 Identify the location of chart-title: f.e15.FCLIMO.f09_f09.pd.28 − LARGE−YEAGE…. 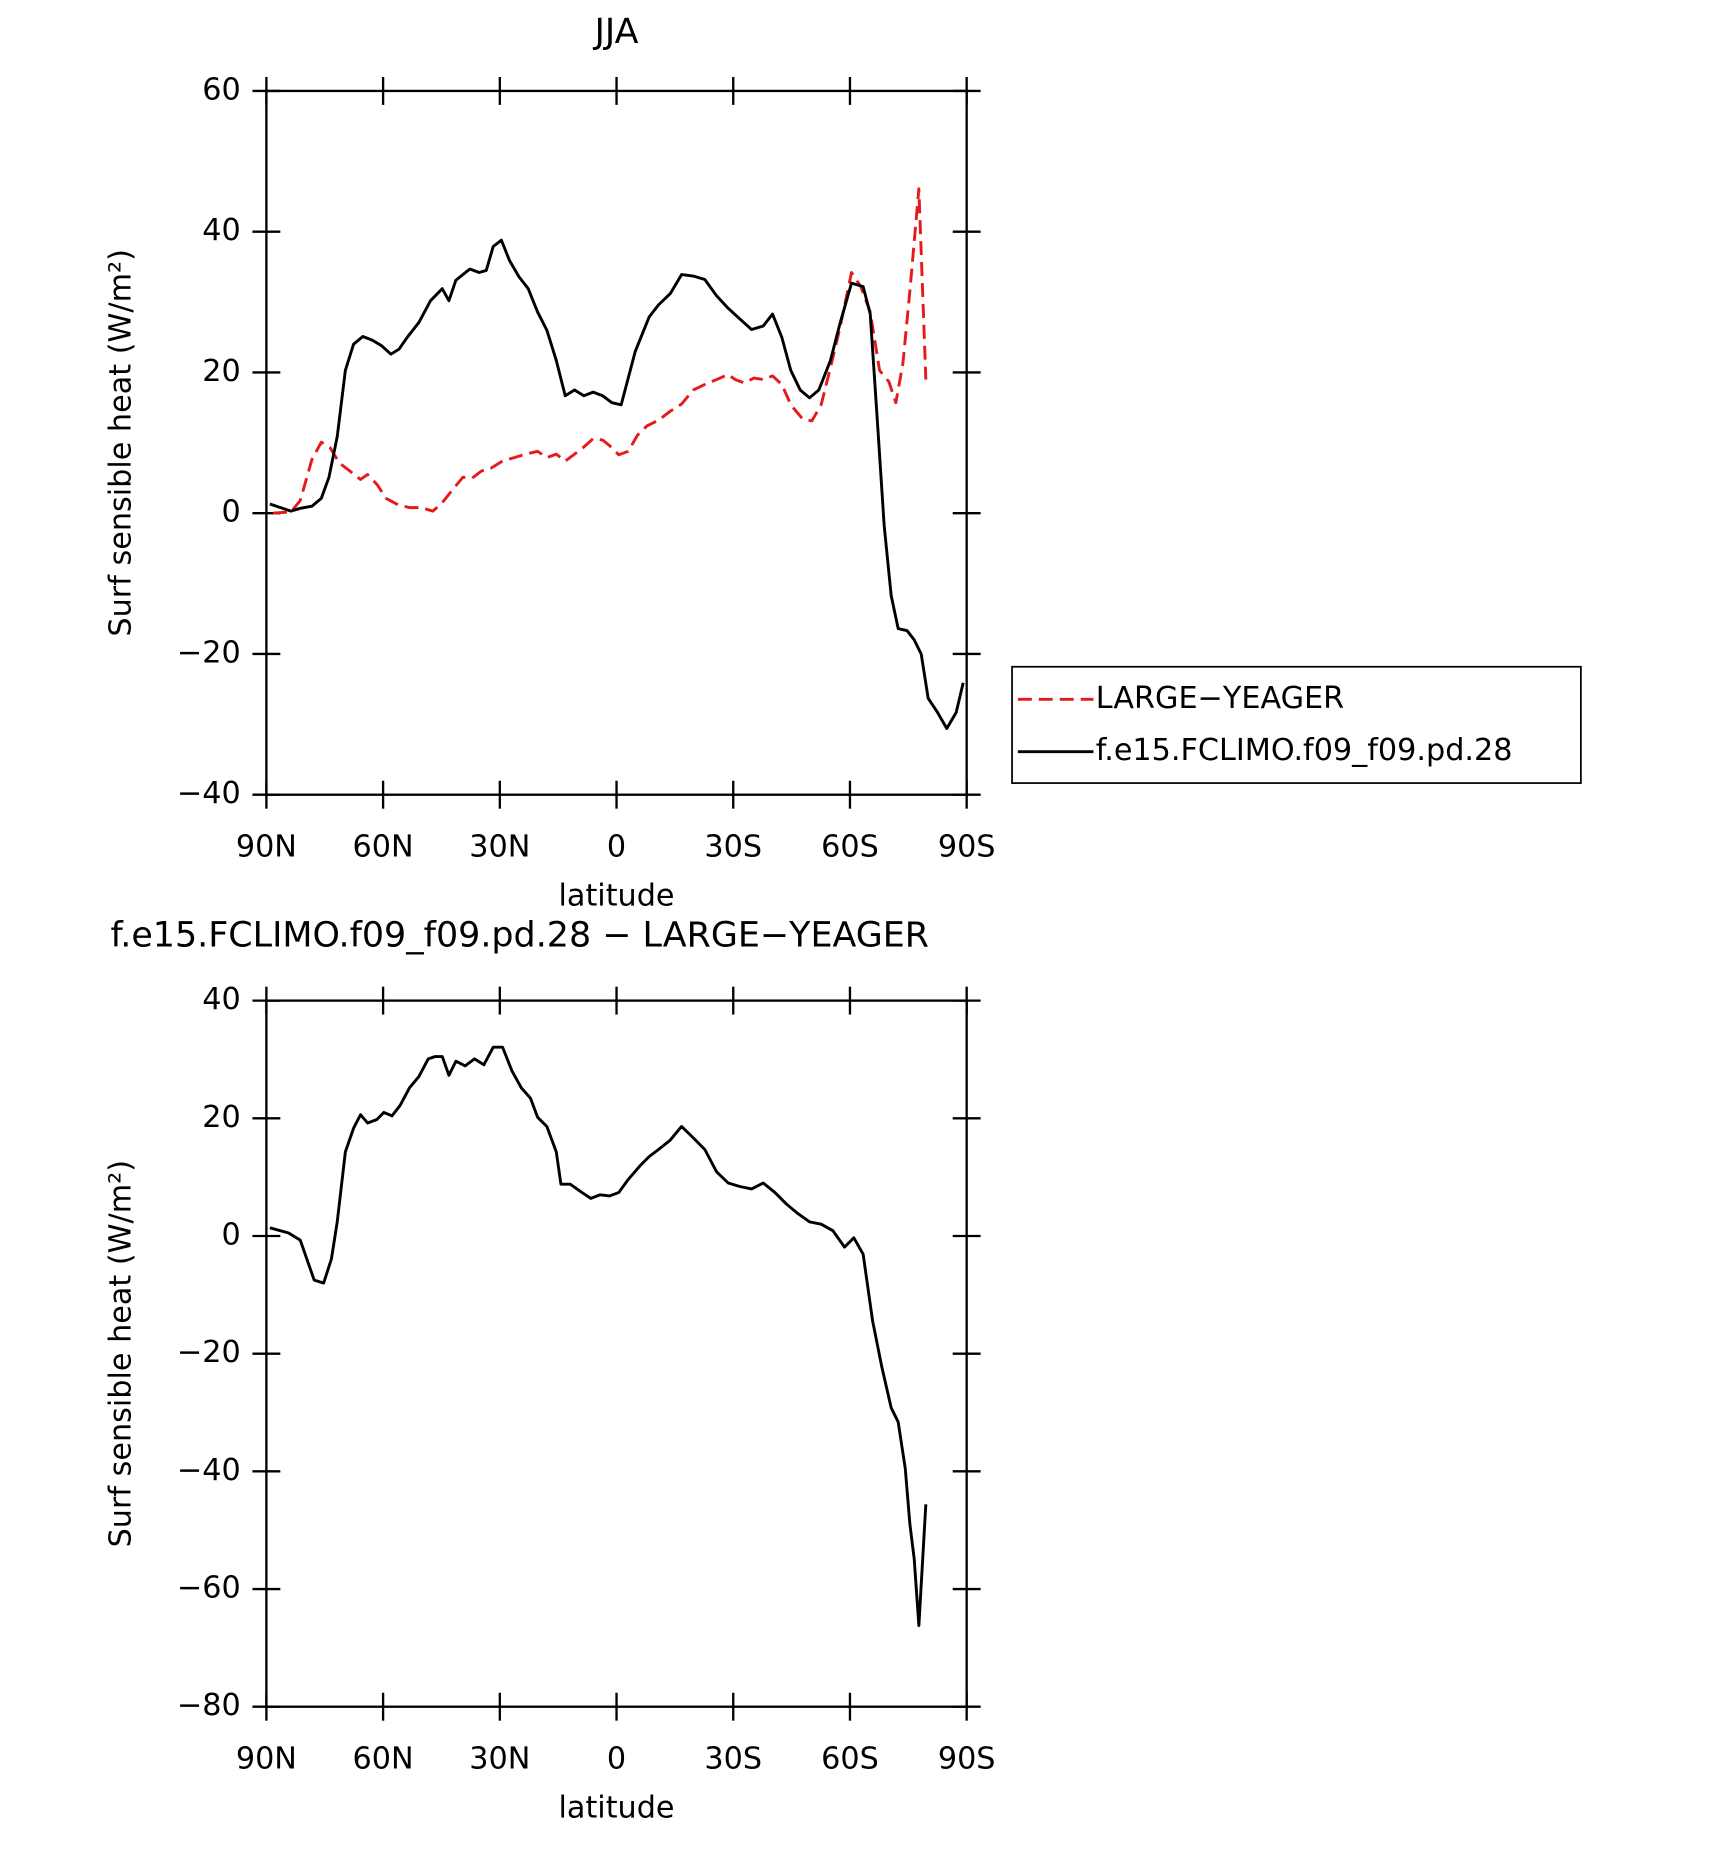
(520, 936).